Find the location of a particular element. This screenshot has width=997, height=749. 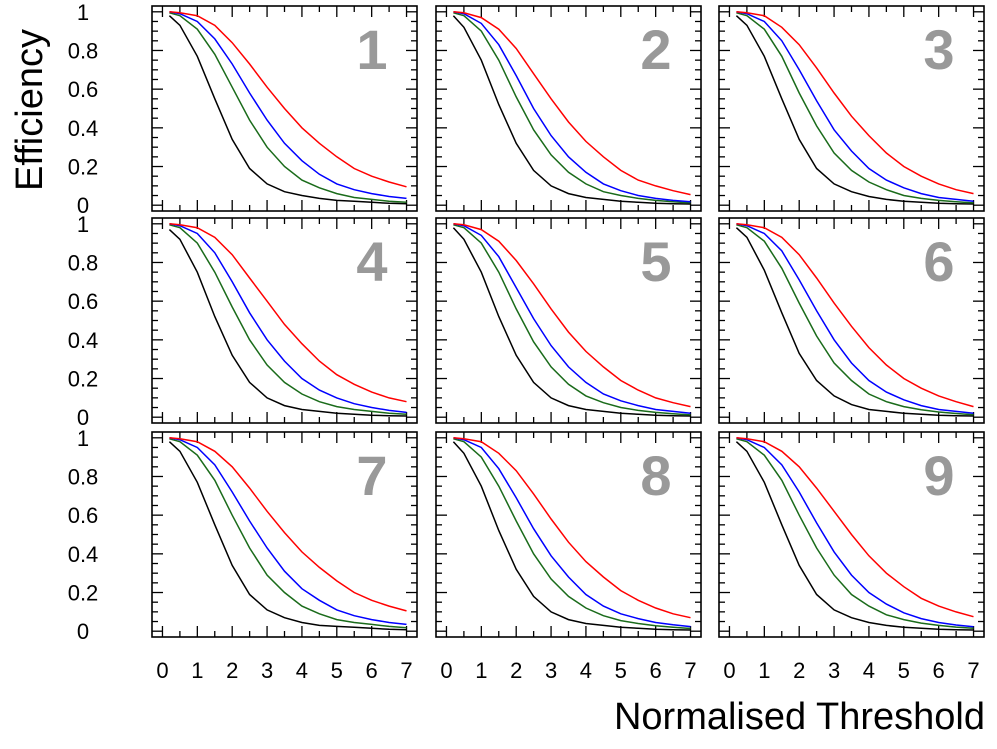

panel-8: 8 is located at coordinates (568, 534).